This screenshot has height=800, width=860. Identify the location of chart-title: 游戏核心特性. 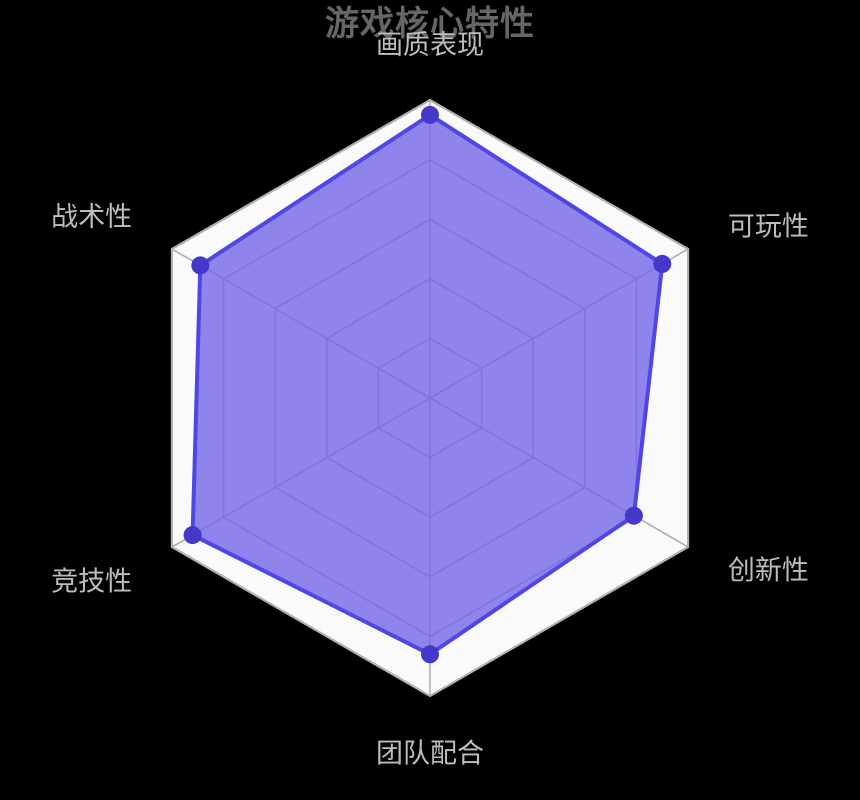
(430, 24).